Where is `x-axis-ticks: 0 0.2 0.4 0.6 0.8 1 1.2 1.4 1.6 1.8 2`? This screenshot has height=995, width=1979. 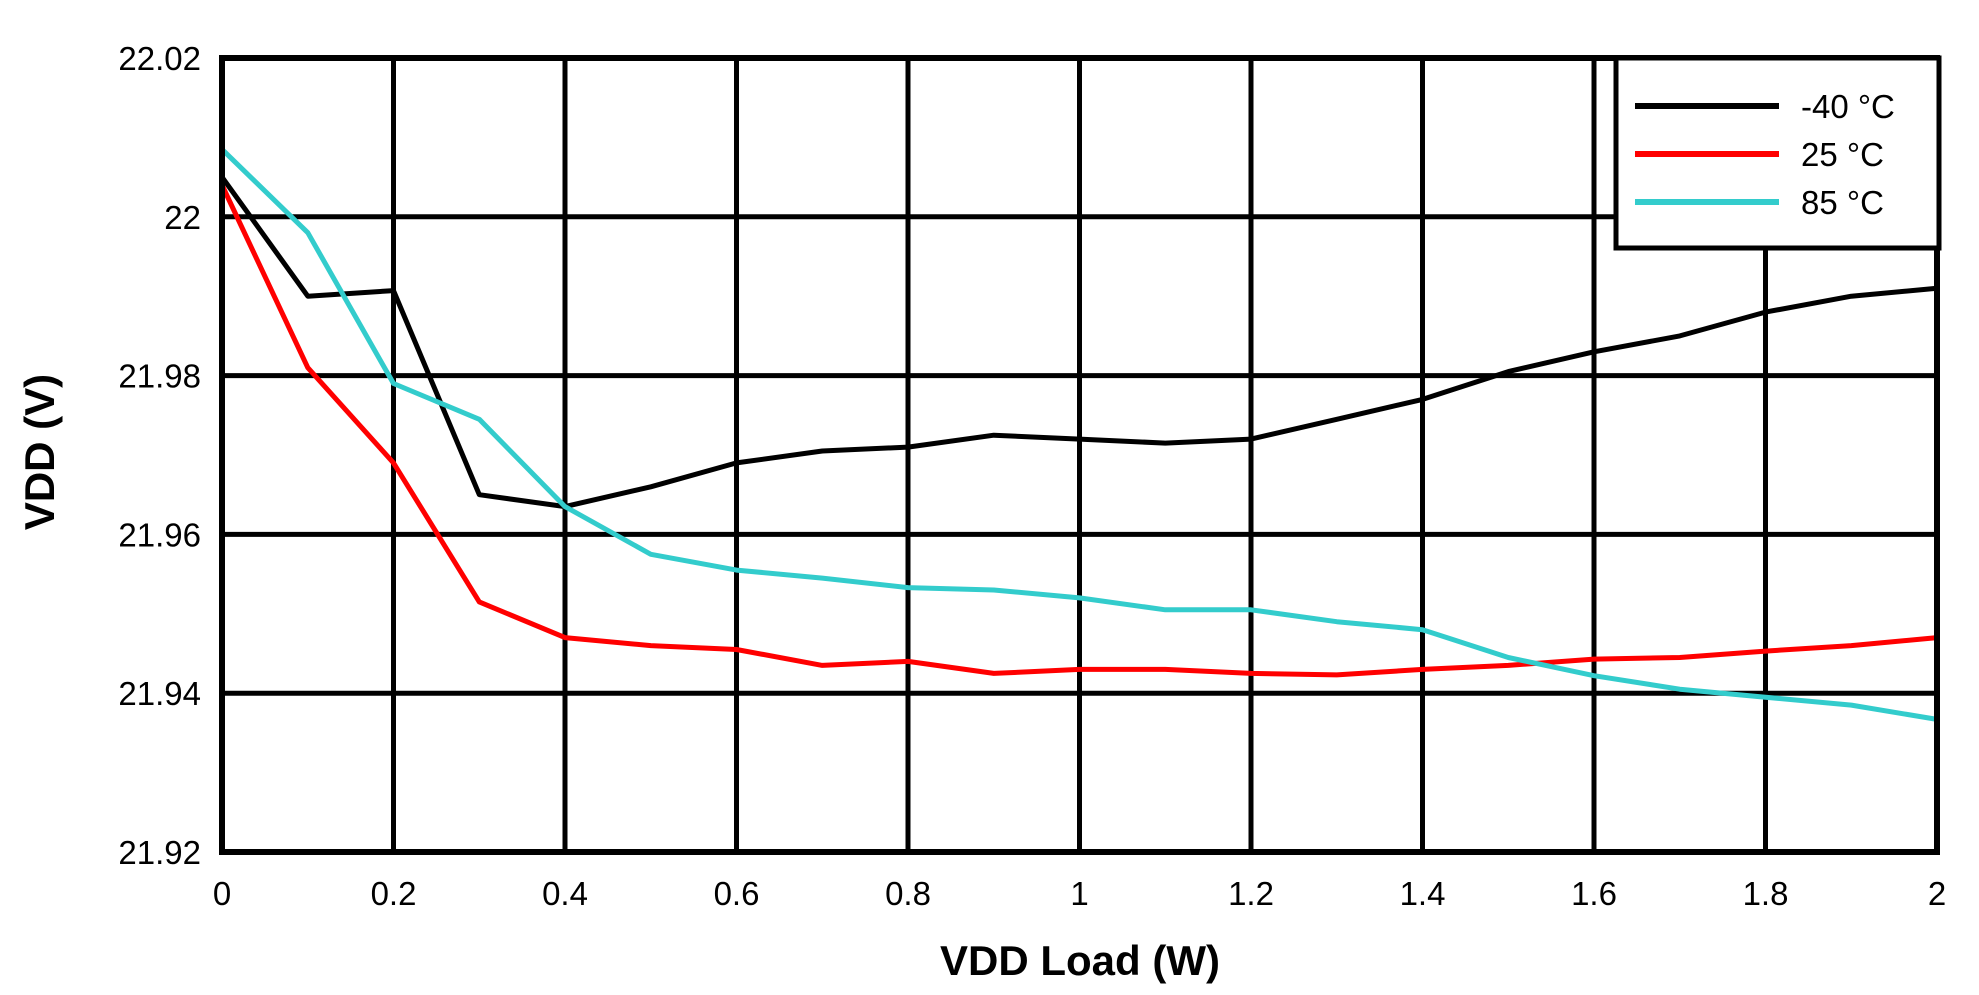
x-axis-ticks: 0 0.2 0.4 0.6 0.8 1 1.2 1.4 1.6 1.8 2 is located at coordinates (1079, 893).